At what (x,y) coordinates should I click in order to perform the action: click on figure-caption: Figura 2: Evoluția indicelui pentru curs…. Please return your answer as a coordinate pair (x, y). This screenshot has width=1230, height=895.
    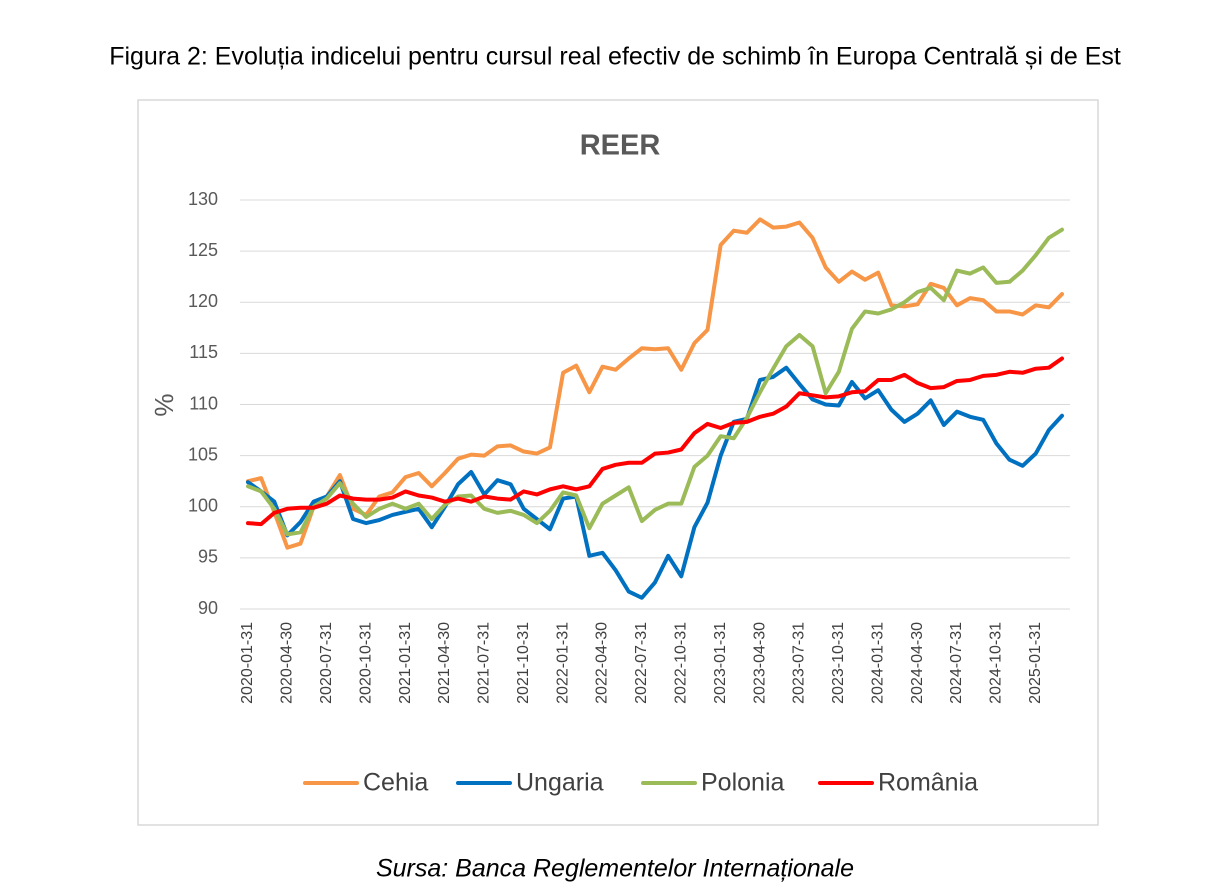
    Looking at the image, I should click on (615, 57).